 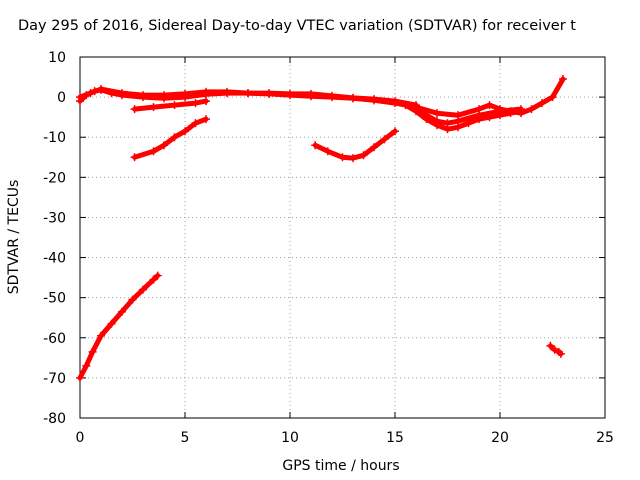 What do you see at coordinates (54, 339) in the screenshot?
I see `y-tick-label: -60` at bounding box center [54, 339].